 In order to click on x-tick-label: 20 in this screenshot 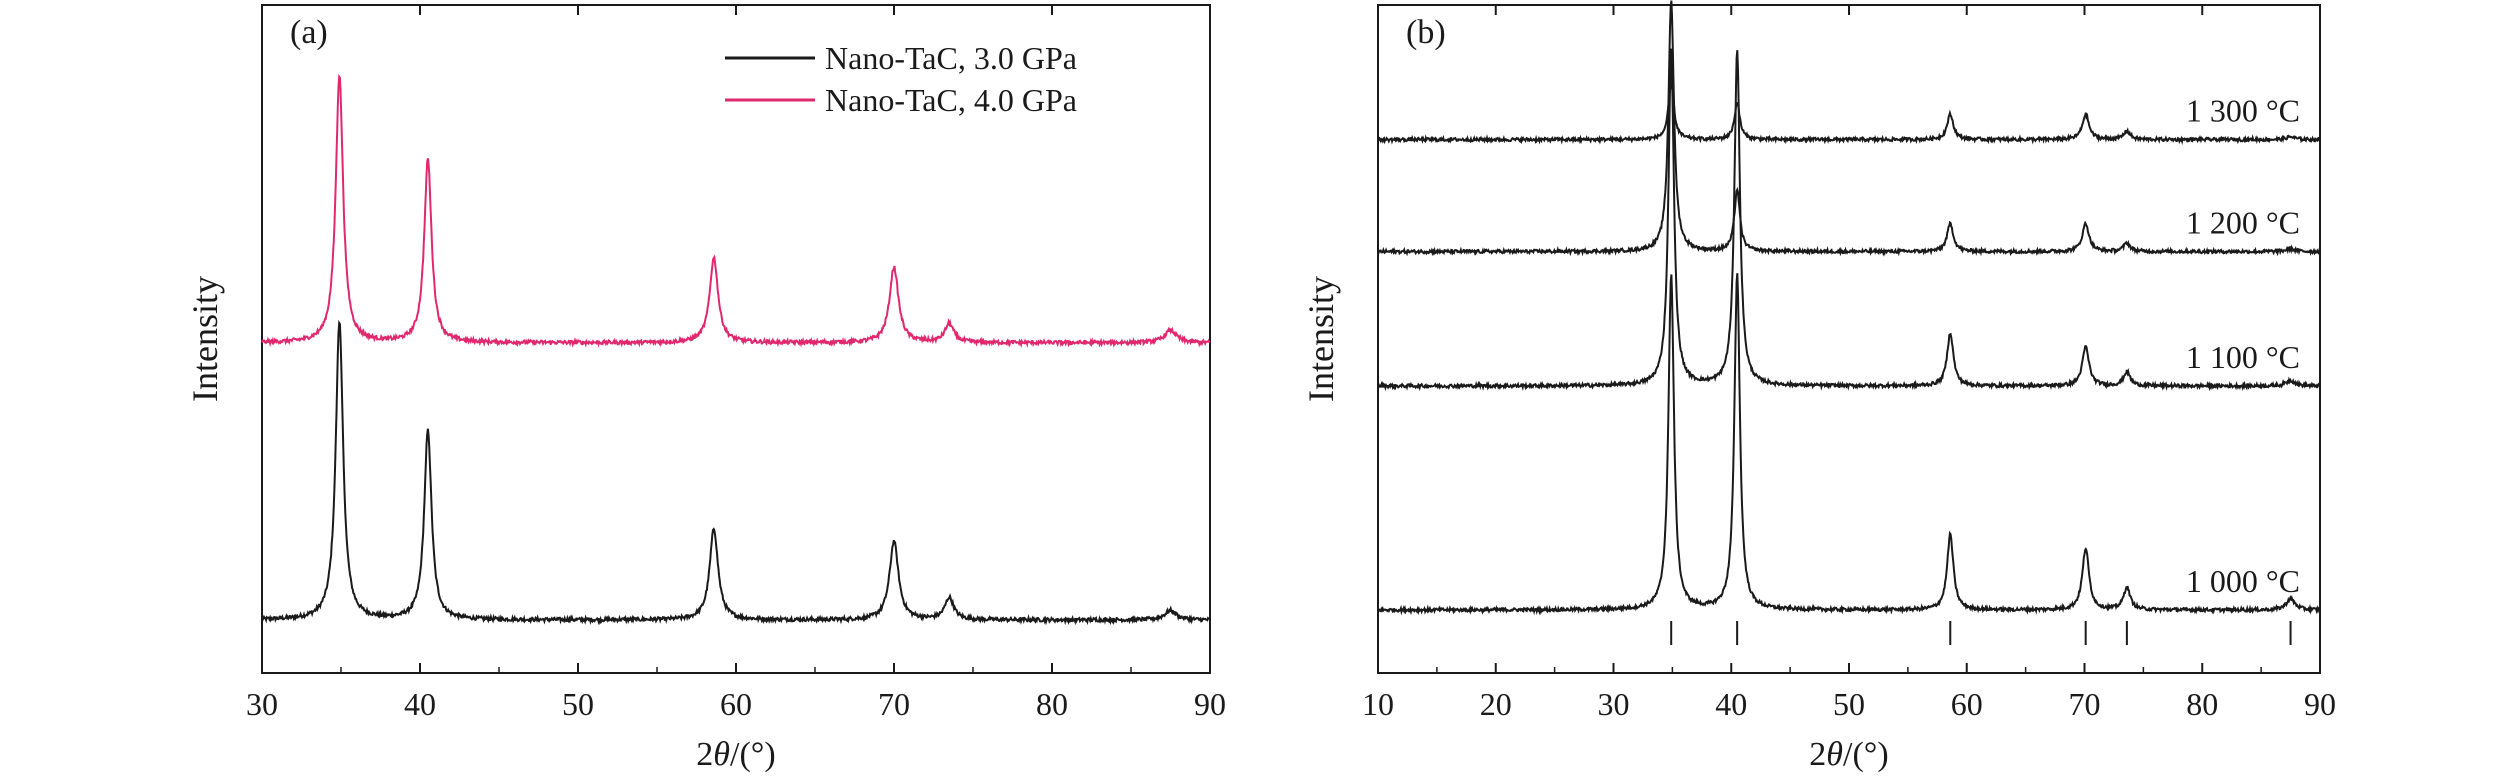, I will do `click(1496, 704)`.